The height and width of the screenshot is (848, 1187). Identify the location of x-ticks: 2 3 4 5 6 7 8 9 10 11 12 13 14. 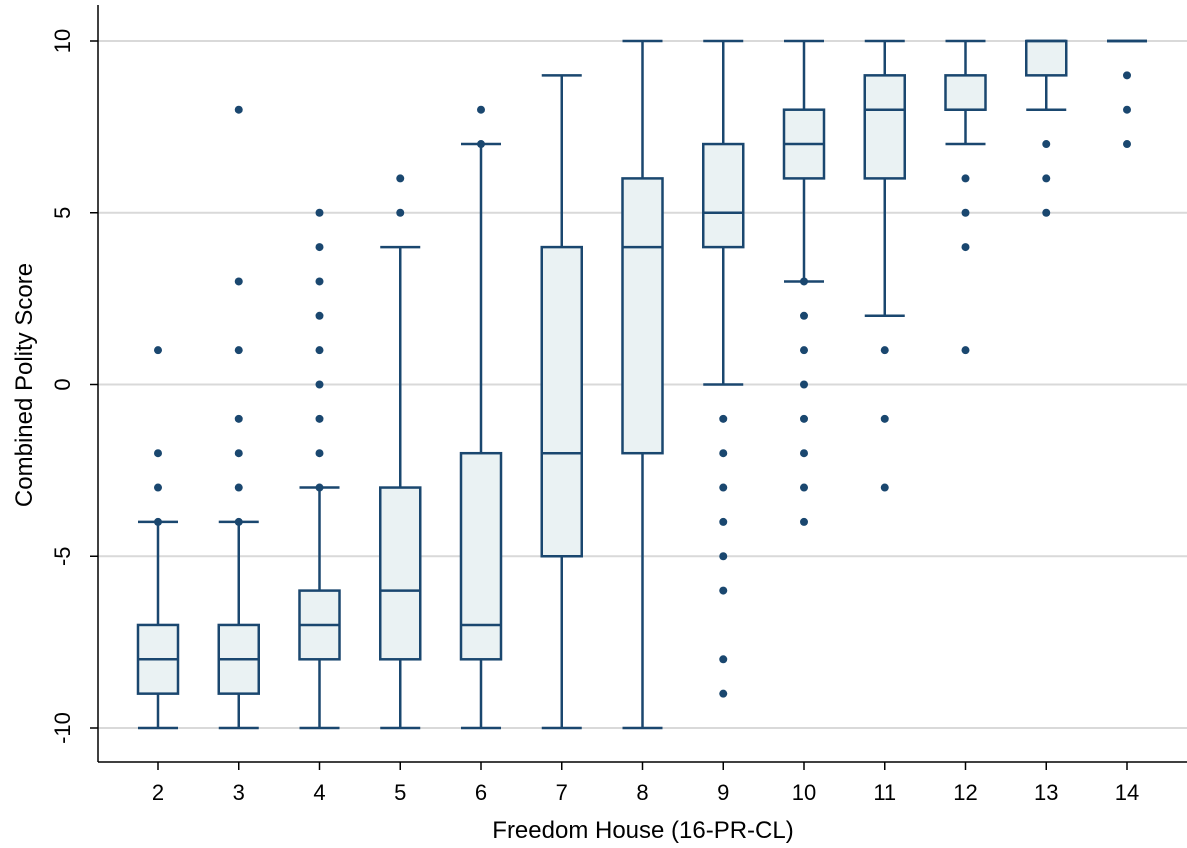
(645, 783).